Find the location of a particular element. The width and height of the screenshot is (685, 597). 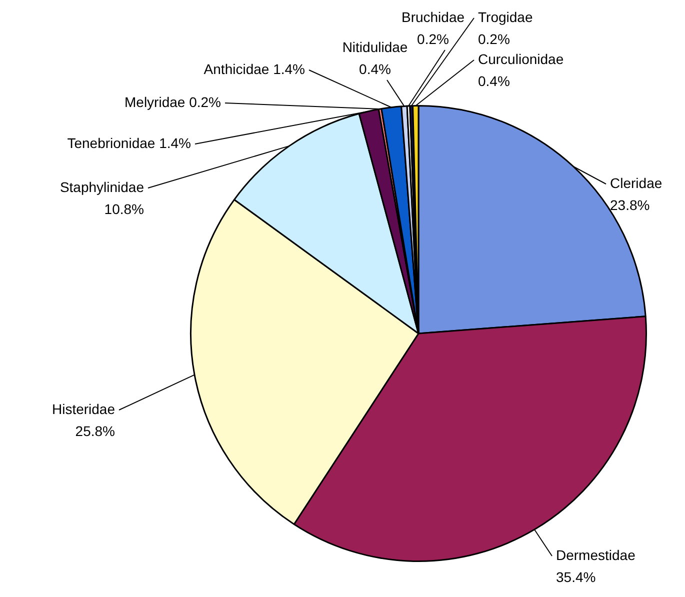

slice-label: Histeridae is located at coordinates (84, 408).